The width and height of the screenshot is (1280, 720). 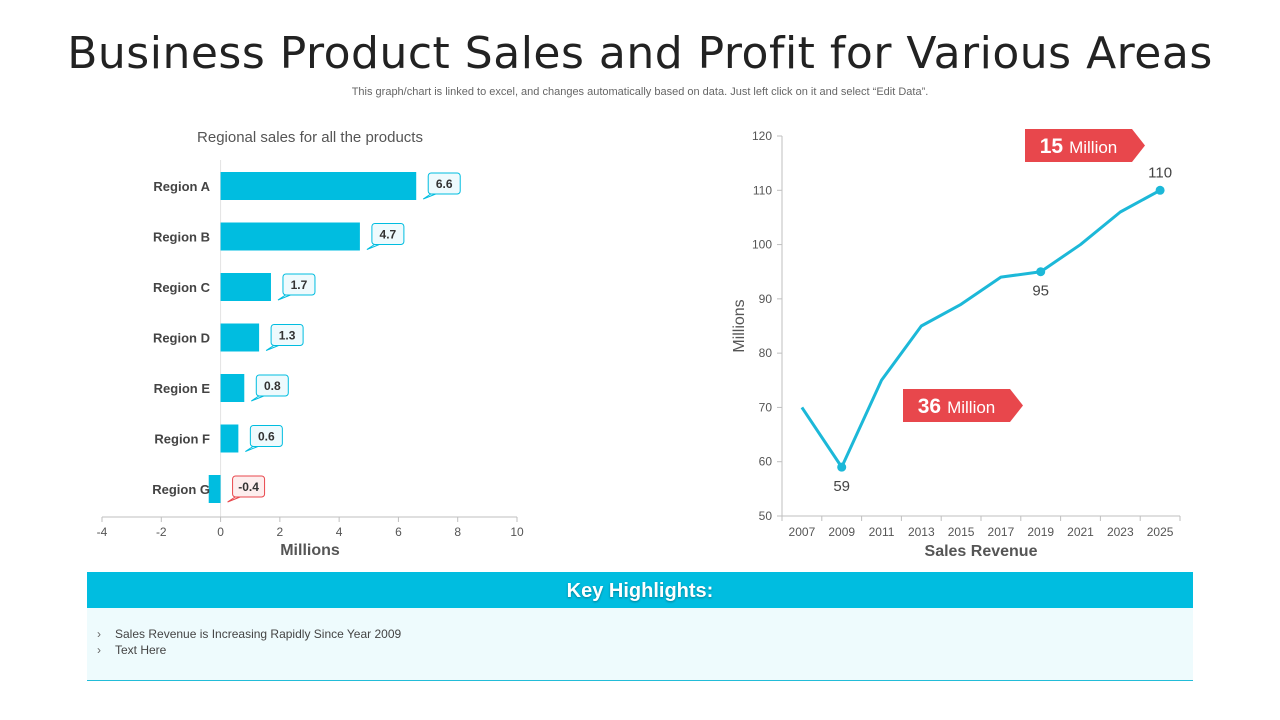 What do you see at coordinates (280, 532) in the screenshot?
I see `bar-x-tick-label: 2` at bounding box center [280, 532].